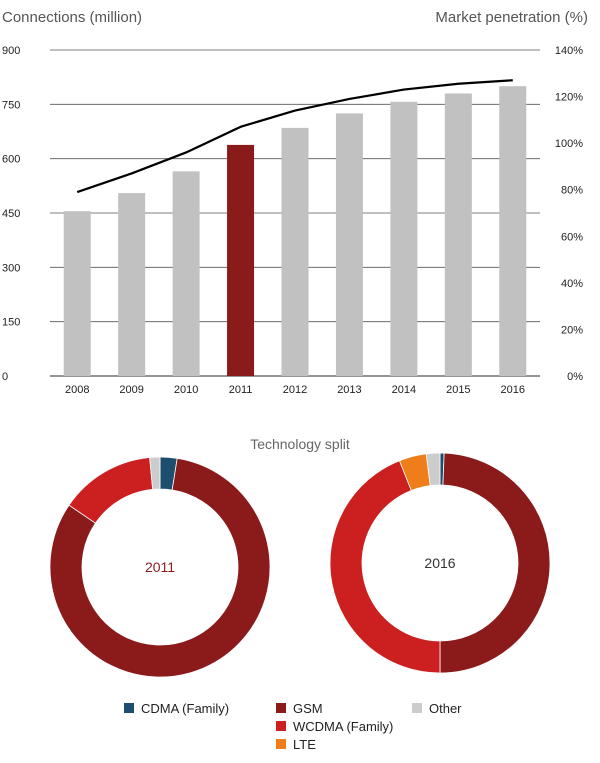  Describe the element at coordinates (511, 17) in the screenshot. I see `right-axis-title: Market penetration (%)` at that location.